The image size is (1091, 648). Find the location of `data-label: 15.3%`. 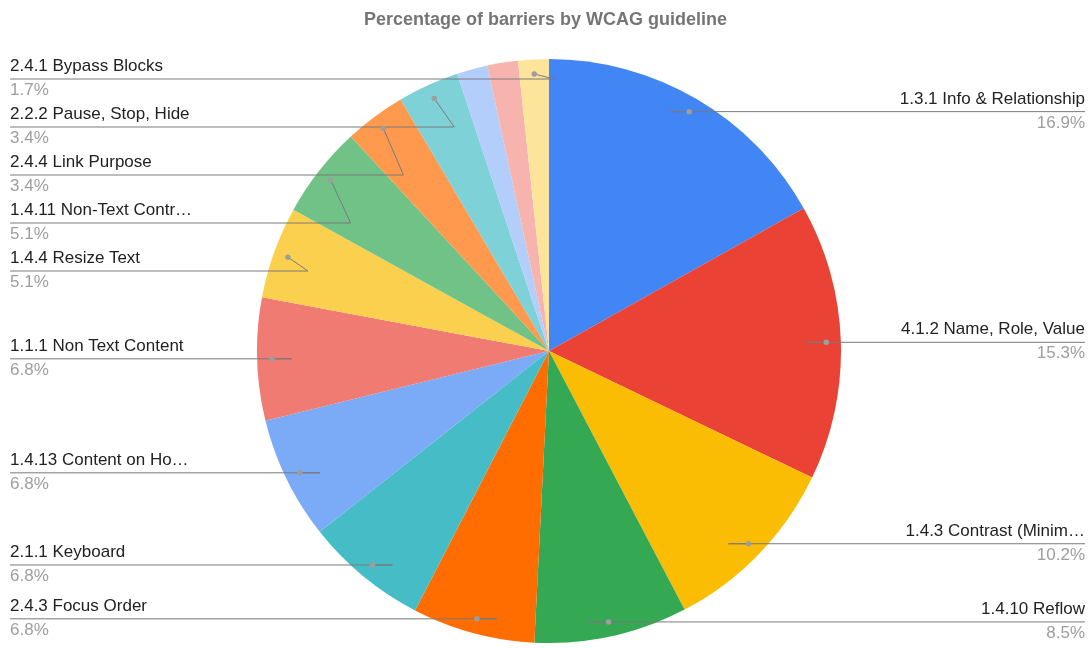

data-label: 15.3% is located at coordinates (1060, 353).